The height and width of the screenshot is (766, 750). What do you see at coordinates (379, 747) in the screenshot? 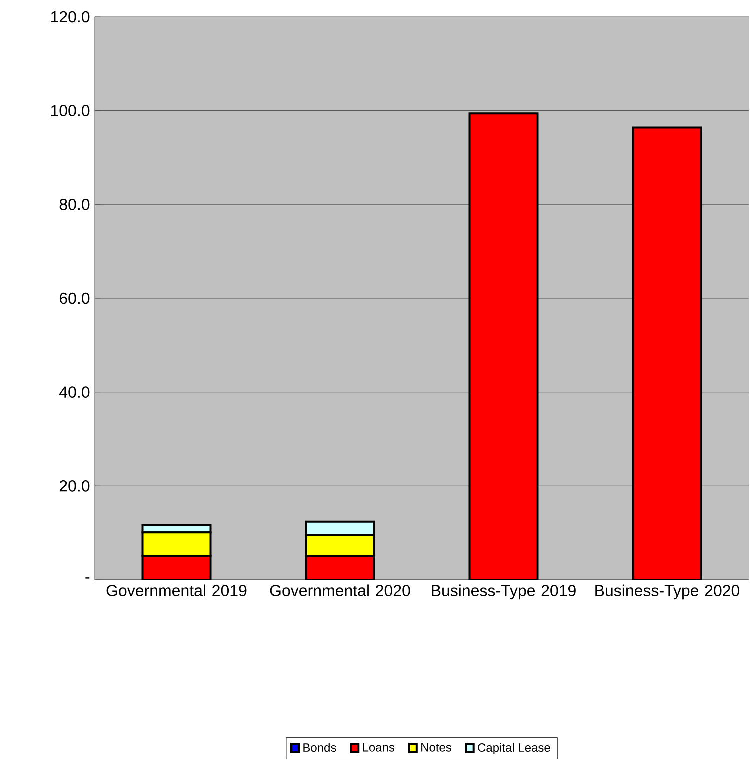
I see `legend-label: Loans` at bounding box center [379, 747].